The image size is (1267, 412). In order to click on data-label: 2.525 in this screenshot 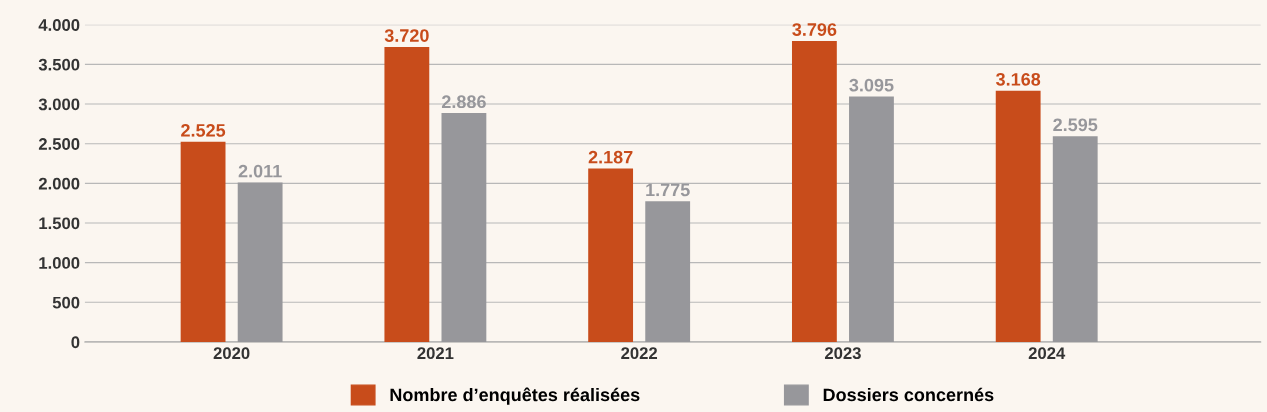, I will do `click(203, 130)`.